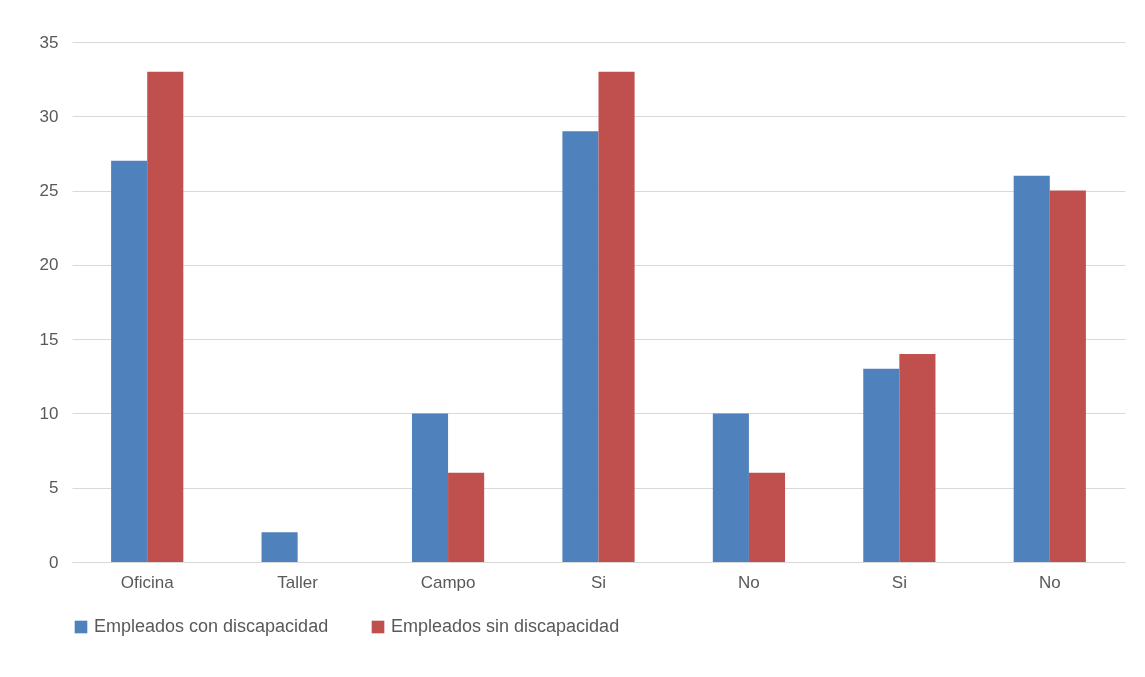 The height and width of the screenshot is (677, 1145). I want to click on legend-label: Empleados con discapacidad, so click(211, 626).